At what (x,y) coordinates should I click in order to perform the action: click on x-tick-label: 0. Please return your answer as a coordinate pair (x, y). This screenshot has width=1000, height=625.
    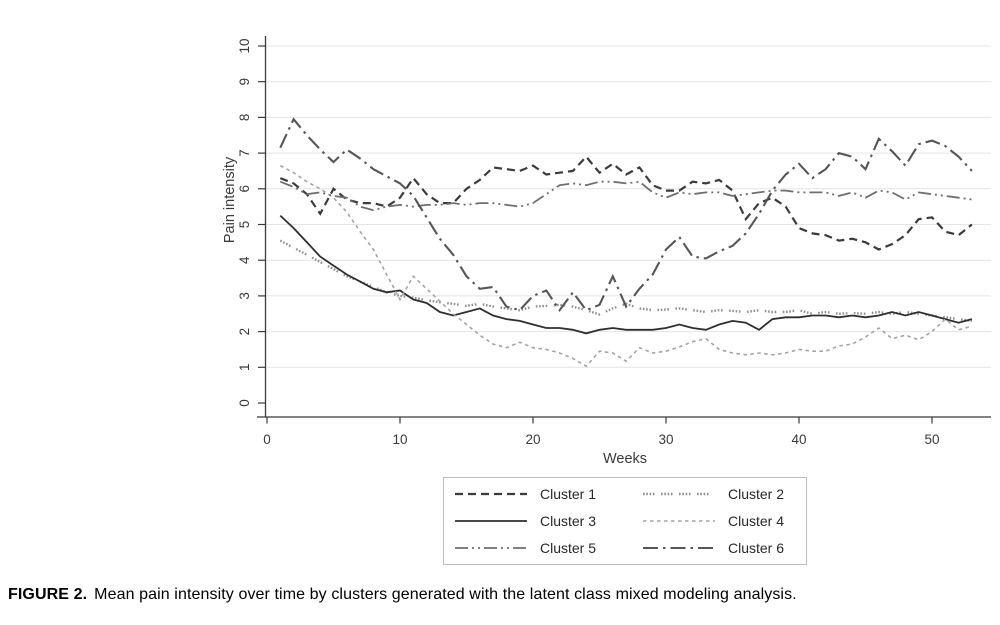
    Looking at the image, I should click on (267, 439).